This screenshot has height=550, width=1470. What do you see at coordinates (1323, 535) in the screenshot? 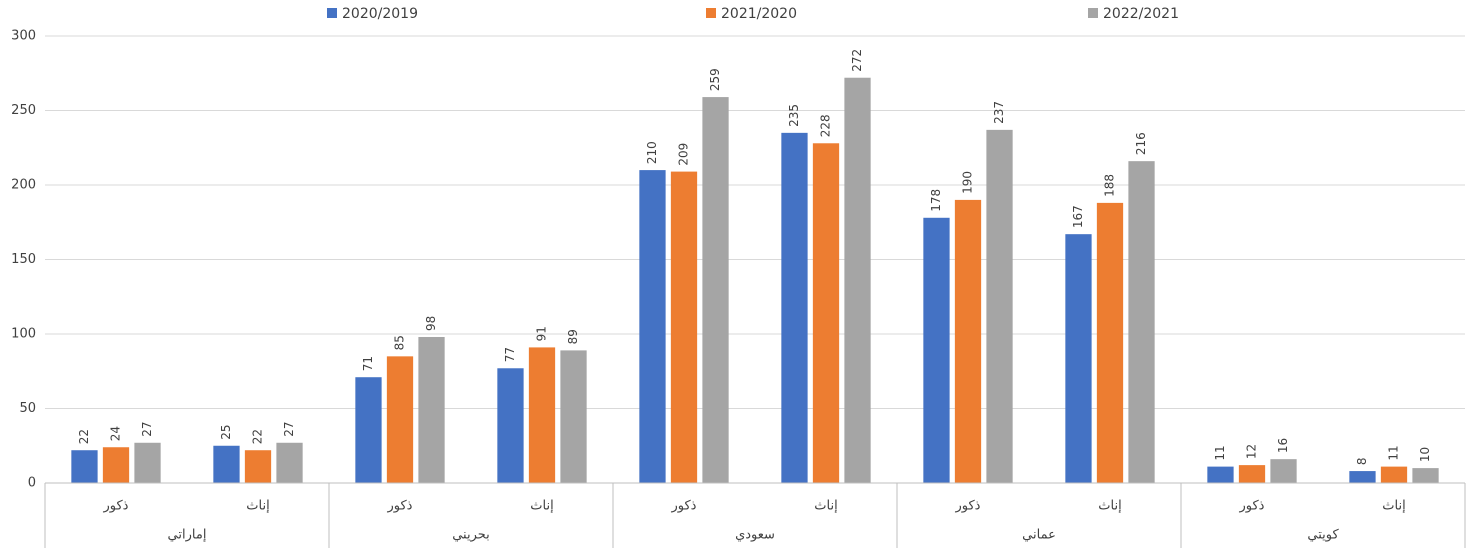
I see `group-label: كويتي` at bounding box center [1323, 535].